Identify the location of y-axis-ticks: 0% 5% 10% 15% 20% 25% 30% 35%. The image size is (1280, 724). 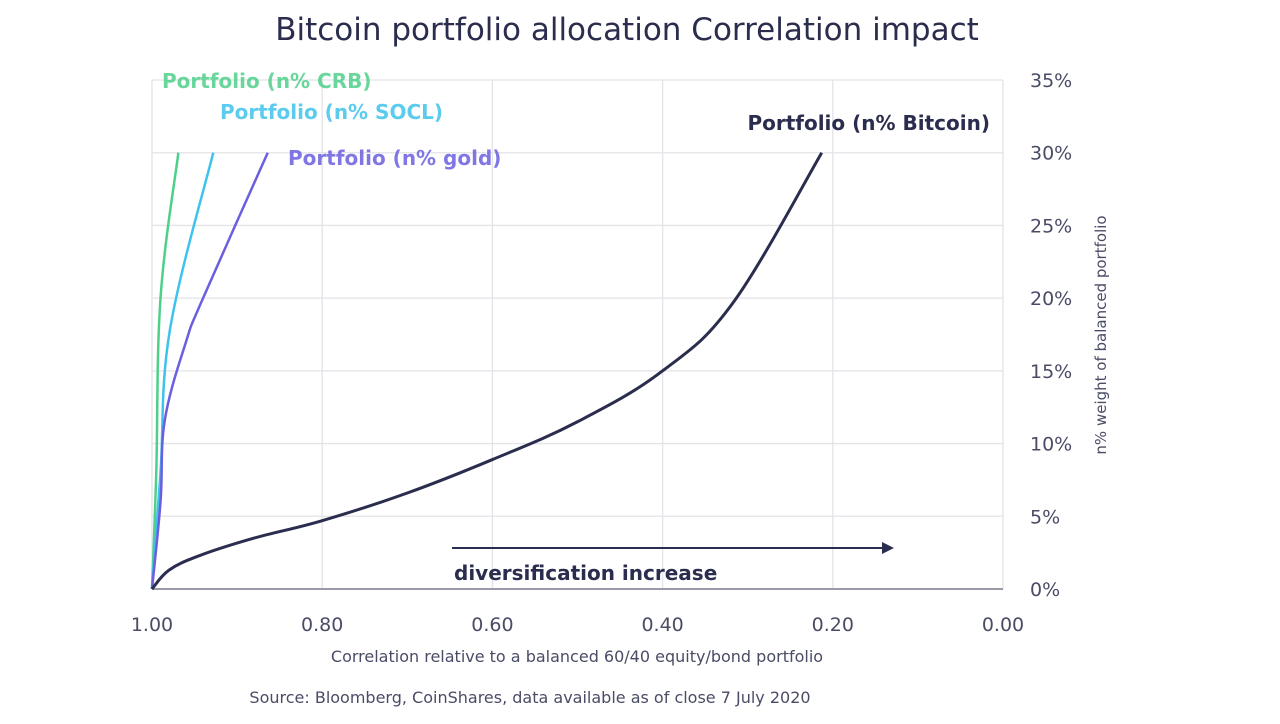
(1051, 335).